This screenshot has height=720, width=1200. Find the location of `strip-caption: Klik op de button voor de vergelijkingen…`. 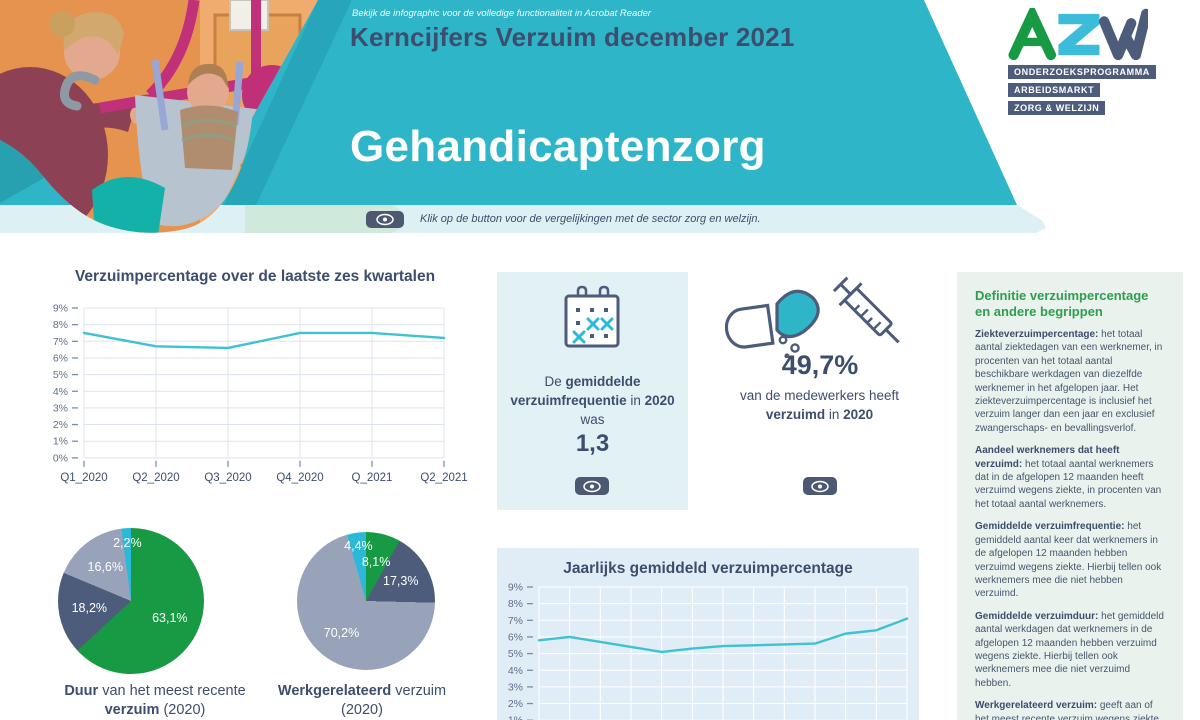

strip-caption: Klik op de button voor de vergelijkingen… is located at coordinates (590, 219).